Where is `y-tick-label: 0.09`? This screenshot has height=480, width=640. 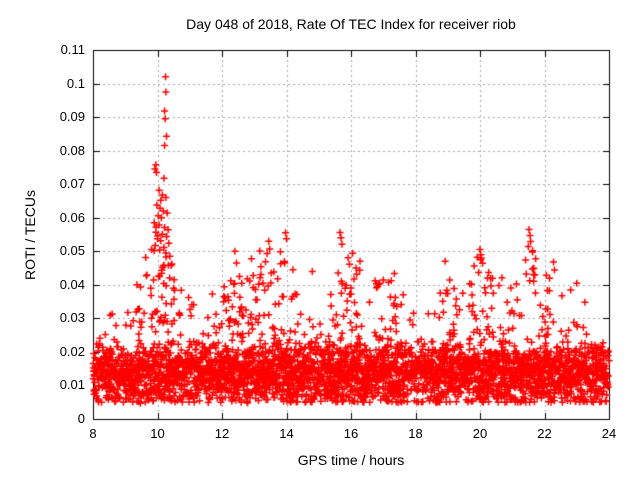
y-tick-label: 0.09 is located at coordinates (72, 117).